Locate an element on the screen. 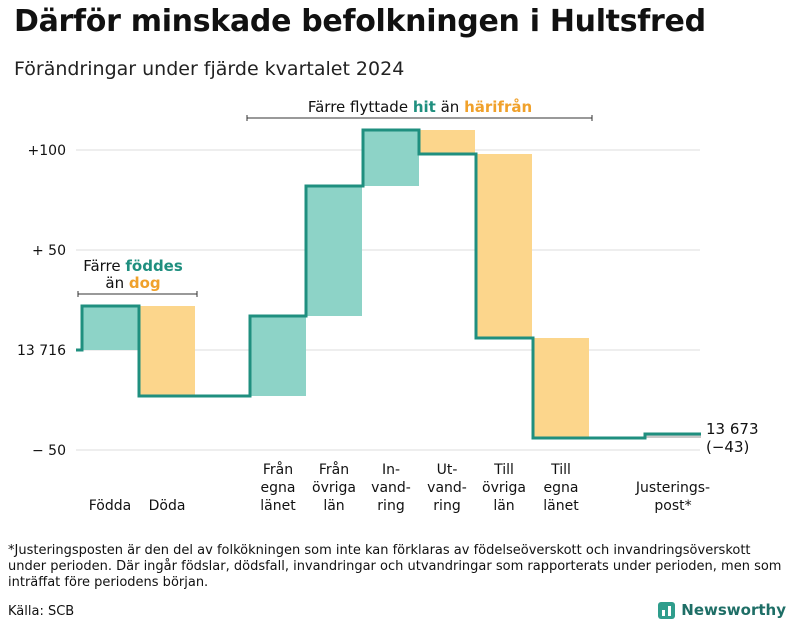  category-label: Till övriga län is located at coordinates (504, 488).